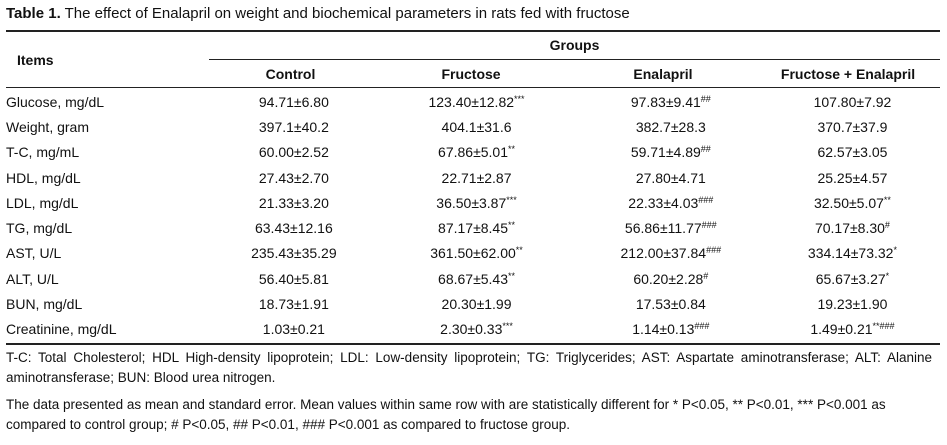 The width and height of the screenshot is (947, 445). I want to click on table-cell: 32.50±5.07**, so click(852, 202).